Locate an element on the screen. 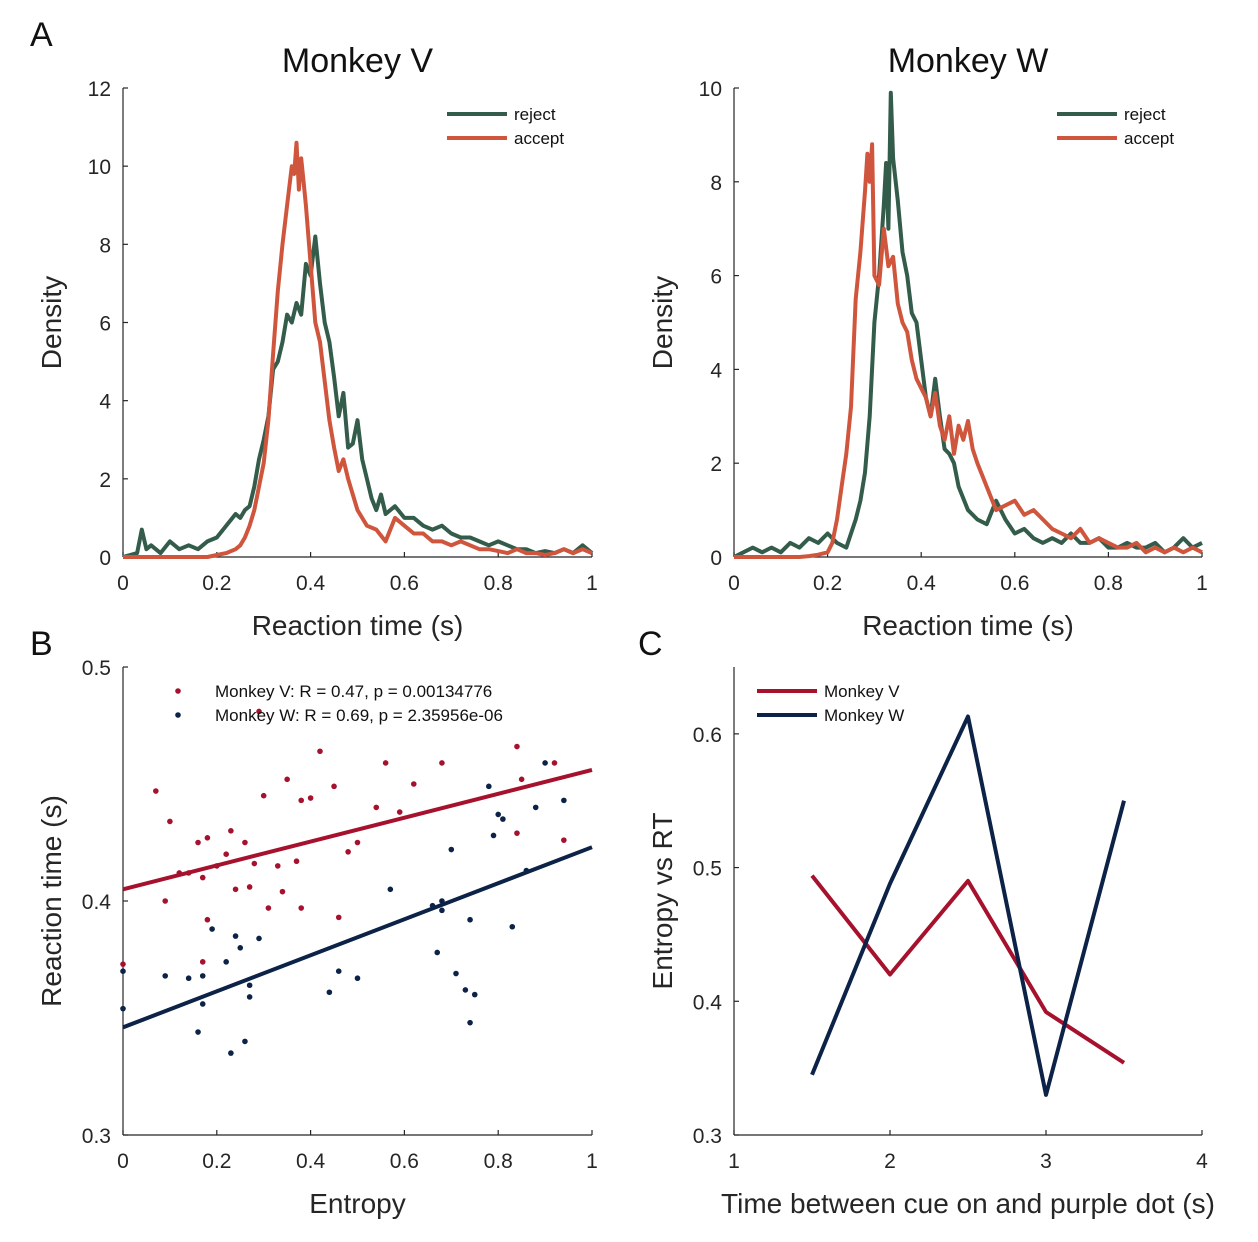 Image resolution: width=1258 pixels, height=1242 pixels. y-axis-label: Density is located at coordinates (51, 322).